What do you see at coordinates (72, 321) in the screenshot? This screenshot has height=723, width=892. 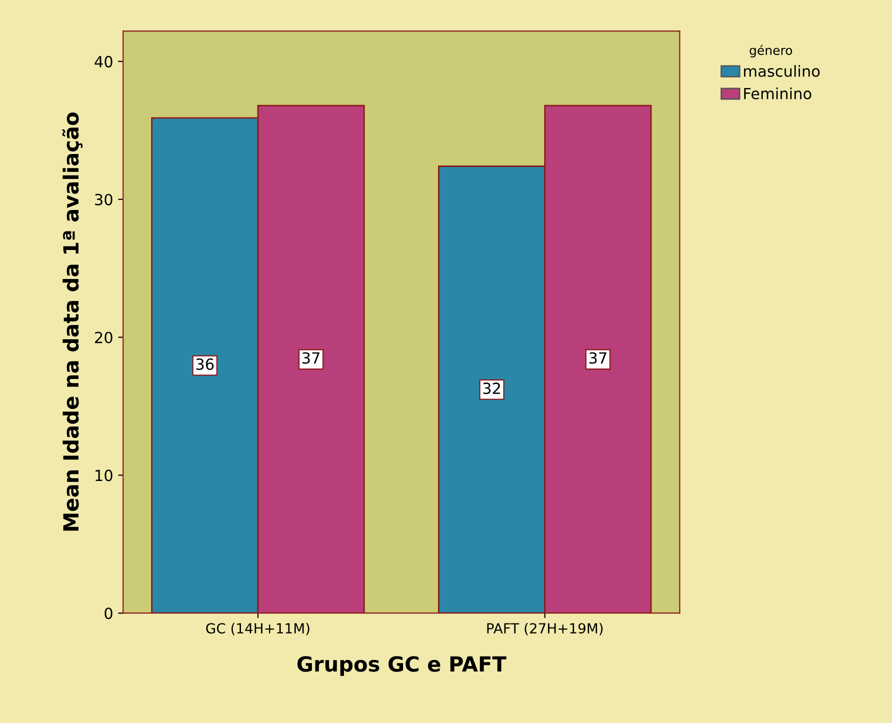 I see `y-axis-title: Mean Idade na data da 1ª avaliação` at bounding box center [72, 321].